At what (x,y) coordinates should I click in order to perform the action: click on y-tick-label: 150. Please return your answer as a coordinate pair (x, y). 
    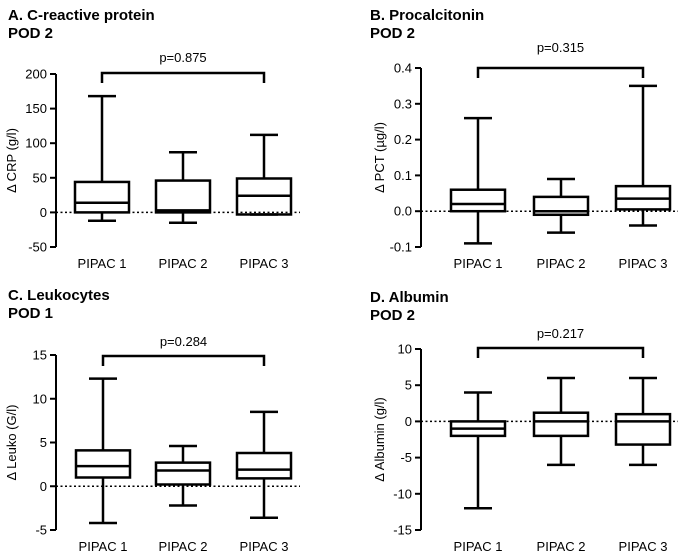
    Looking at the image, I should click on (36, 108).